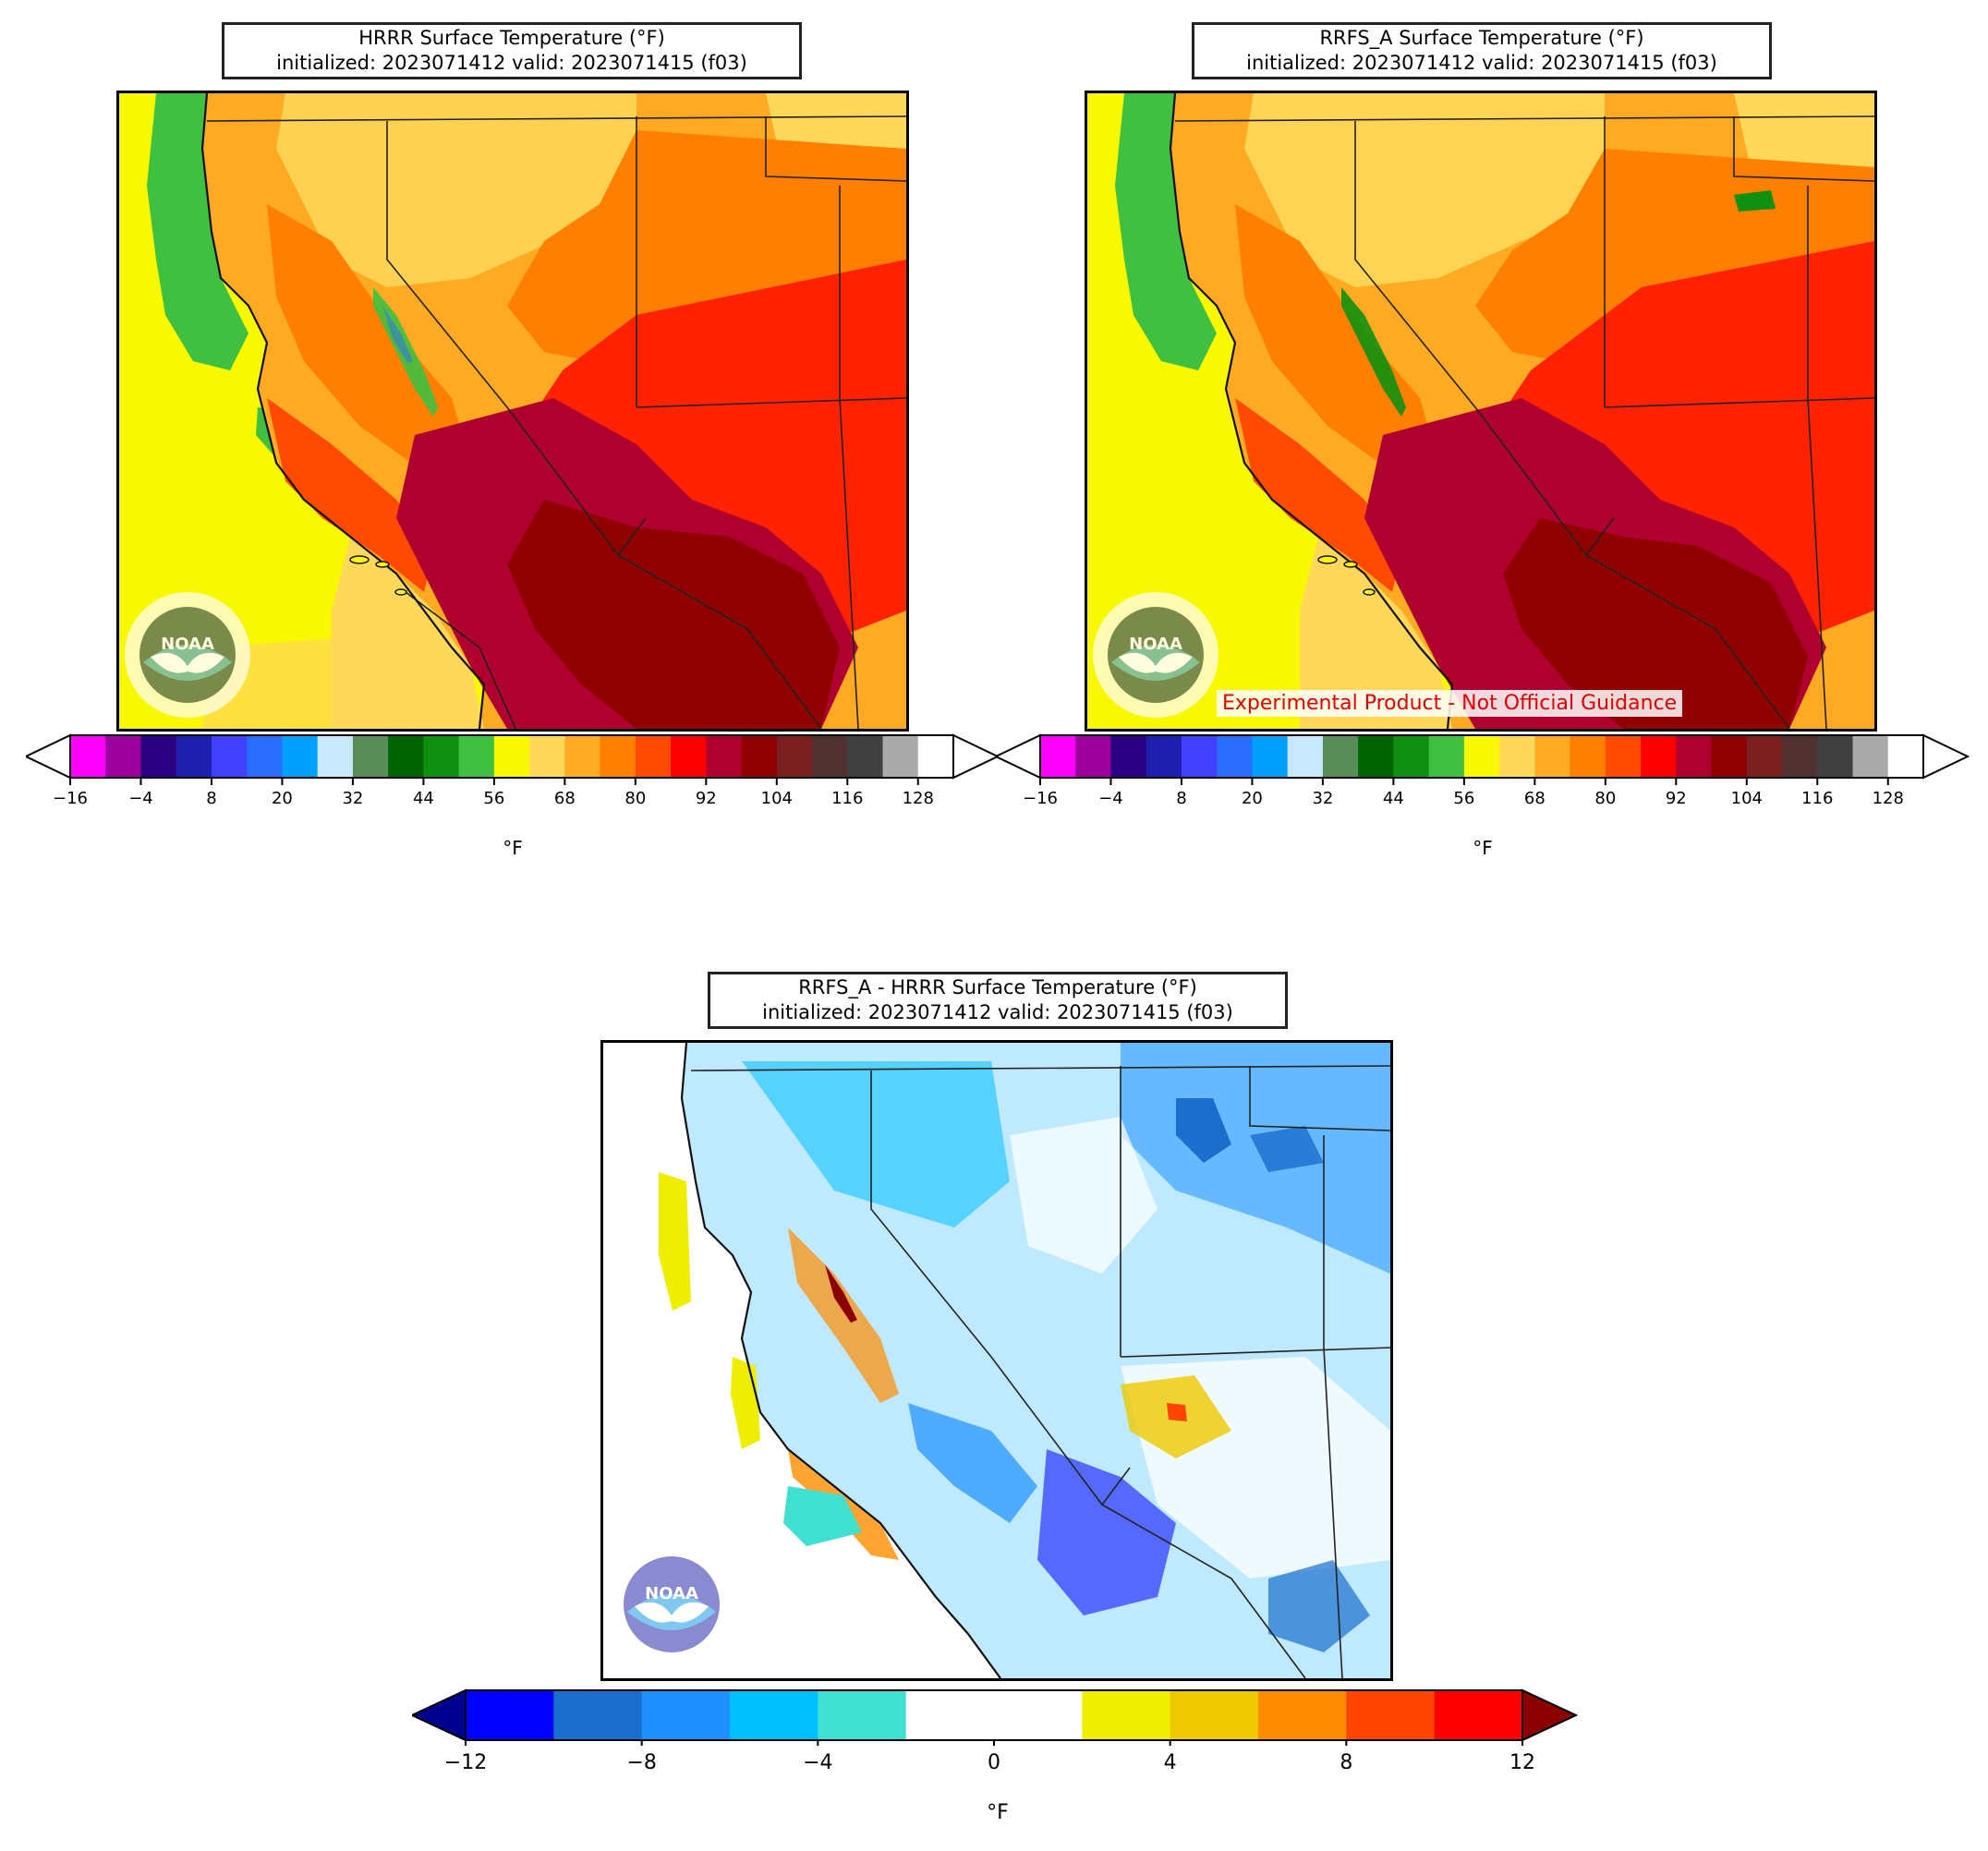 This screenshot has width=1988, height=1851. I want to click on colorbar-tick-label: 12, so click(1522, 1763).